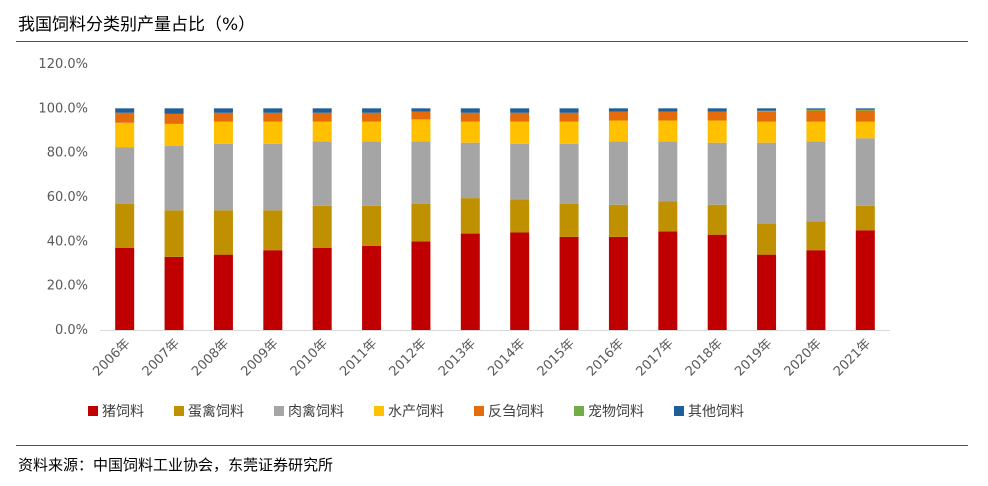 The image size is (988, 486). I want to click on x-tick-label: 2020年, so click(803, 357).